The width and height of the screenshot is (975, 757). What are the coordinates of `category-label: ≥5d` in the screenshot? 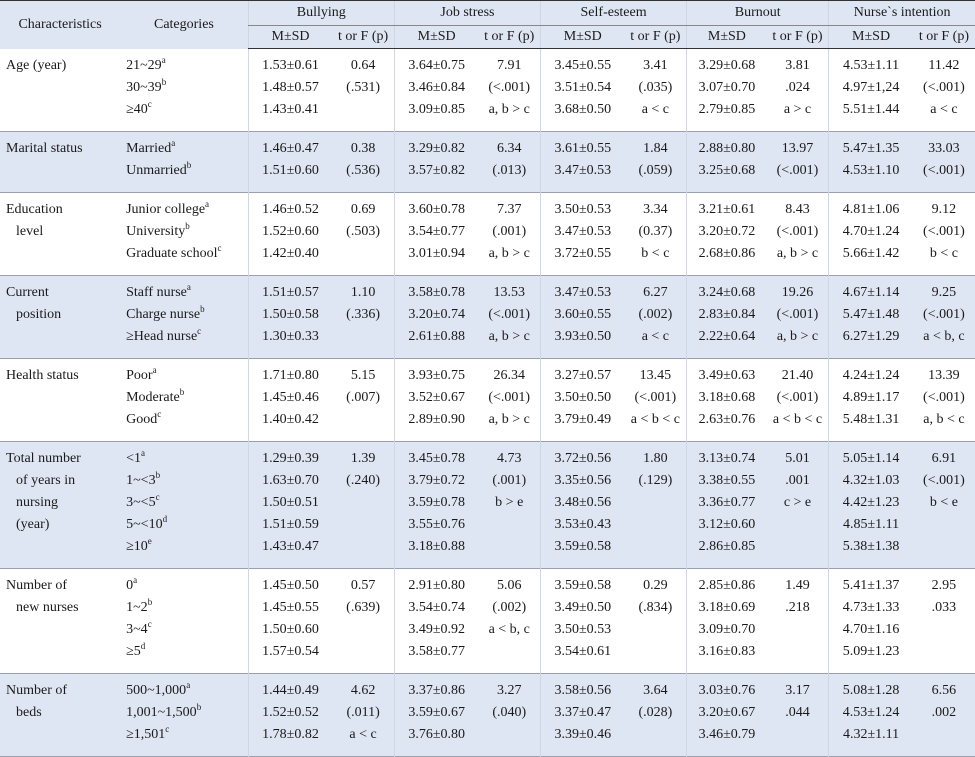 It's located at (187, 652).